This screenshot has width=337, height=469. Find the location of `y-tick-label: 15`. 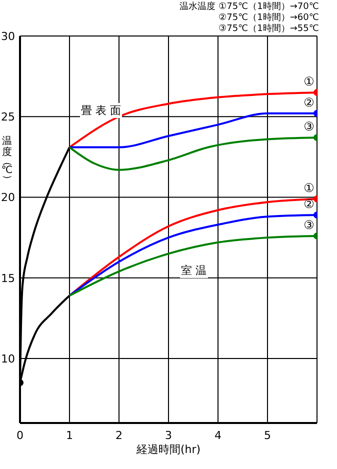

y-tick-label: 15 is located at coordinates (8, 278).